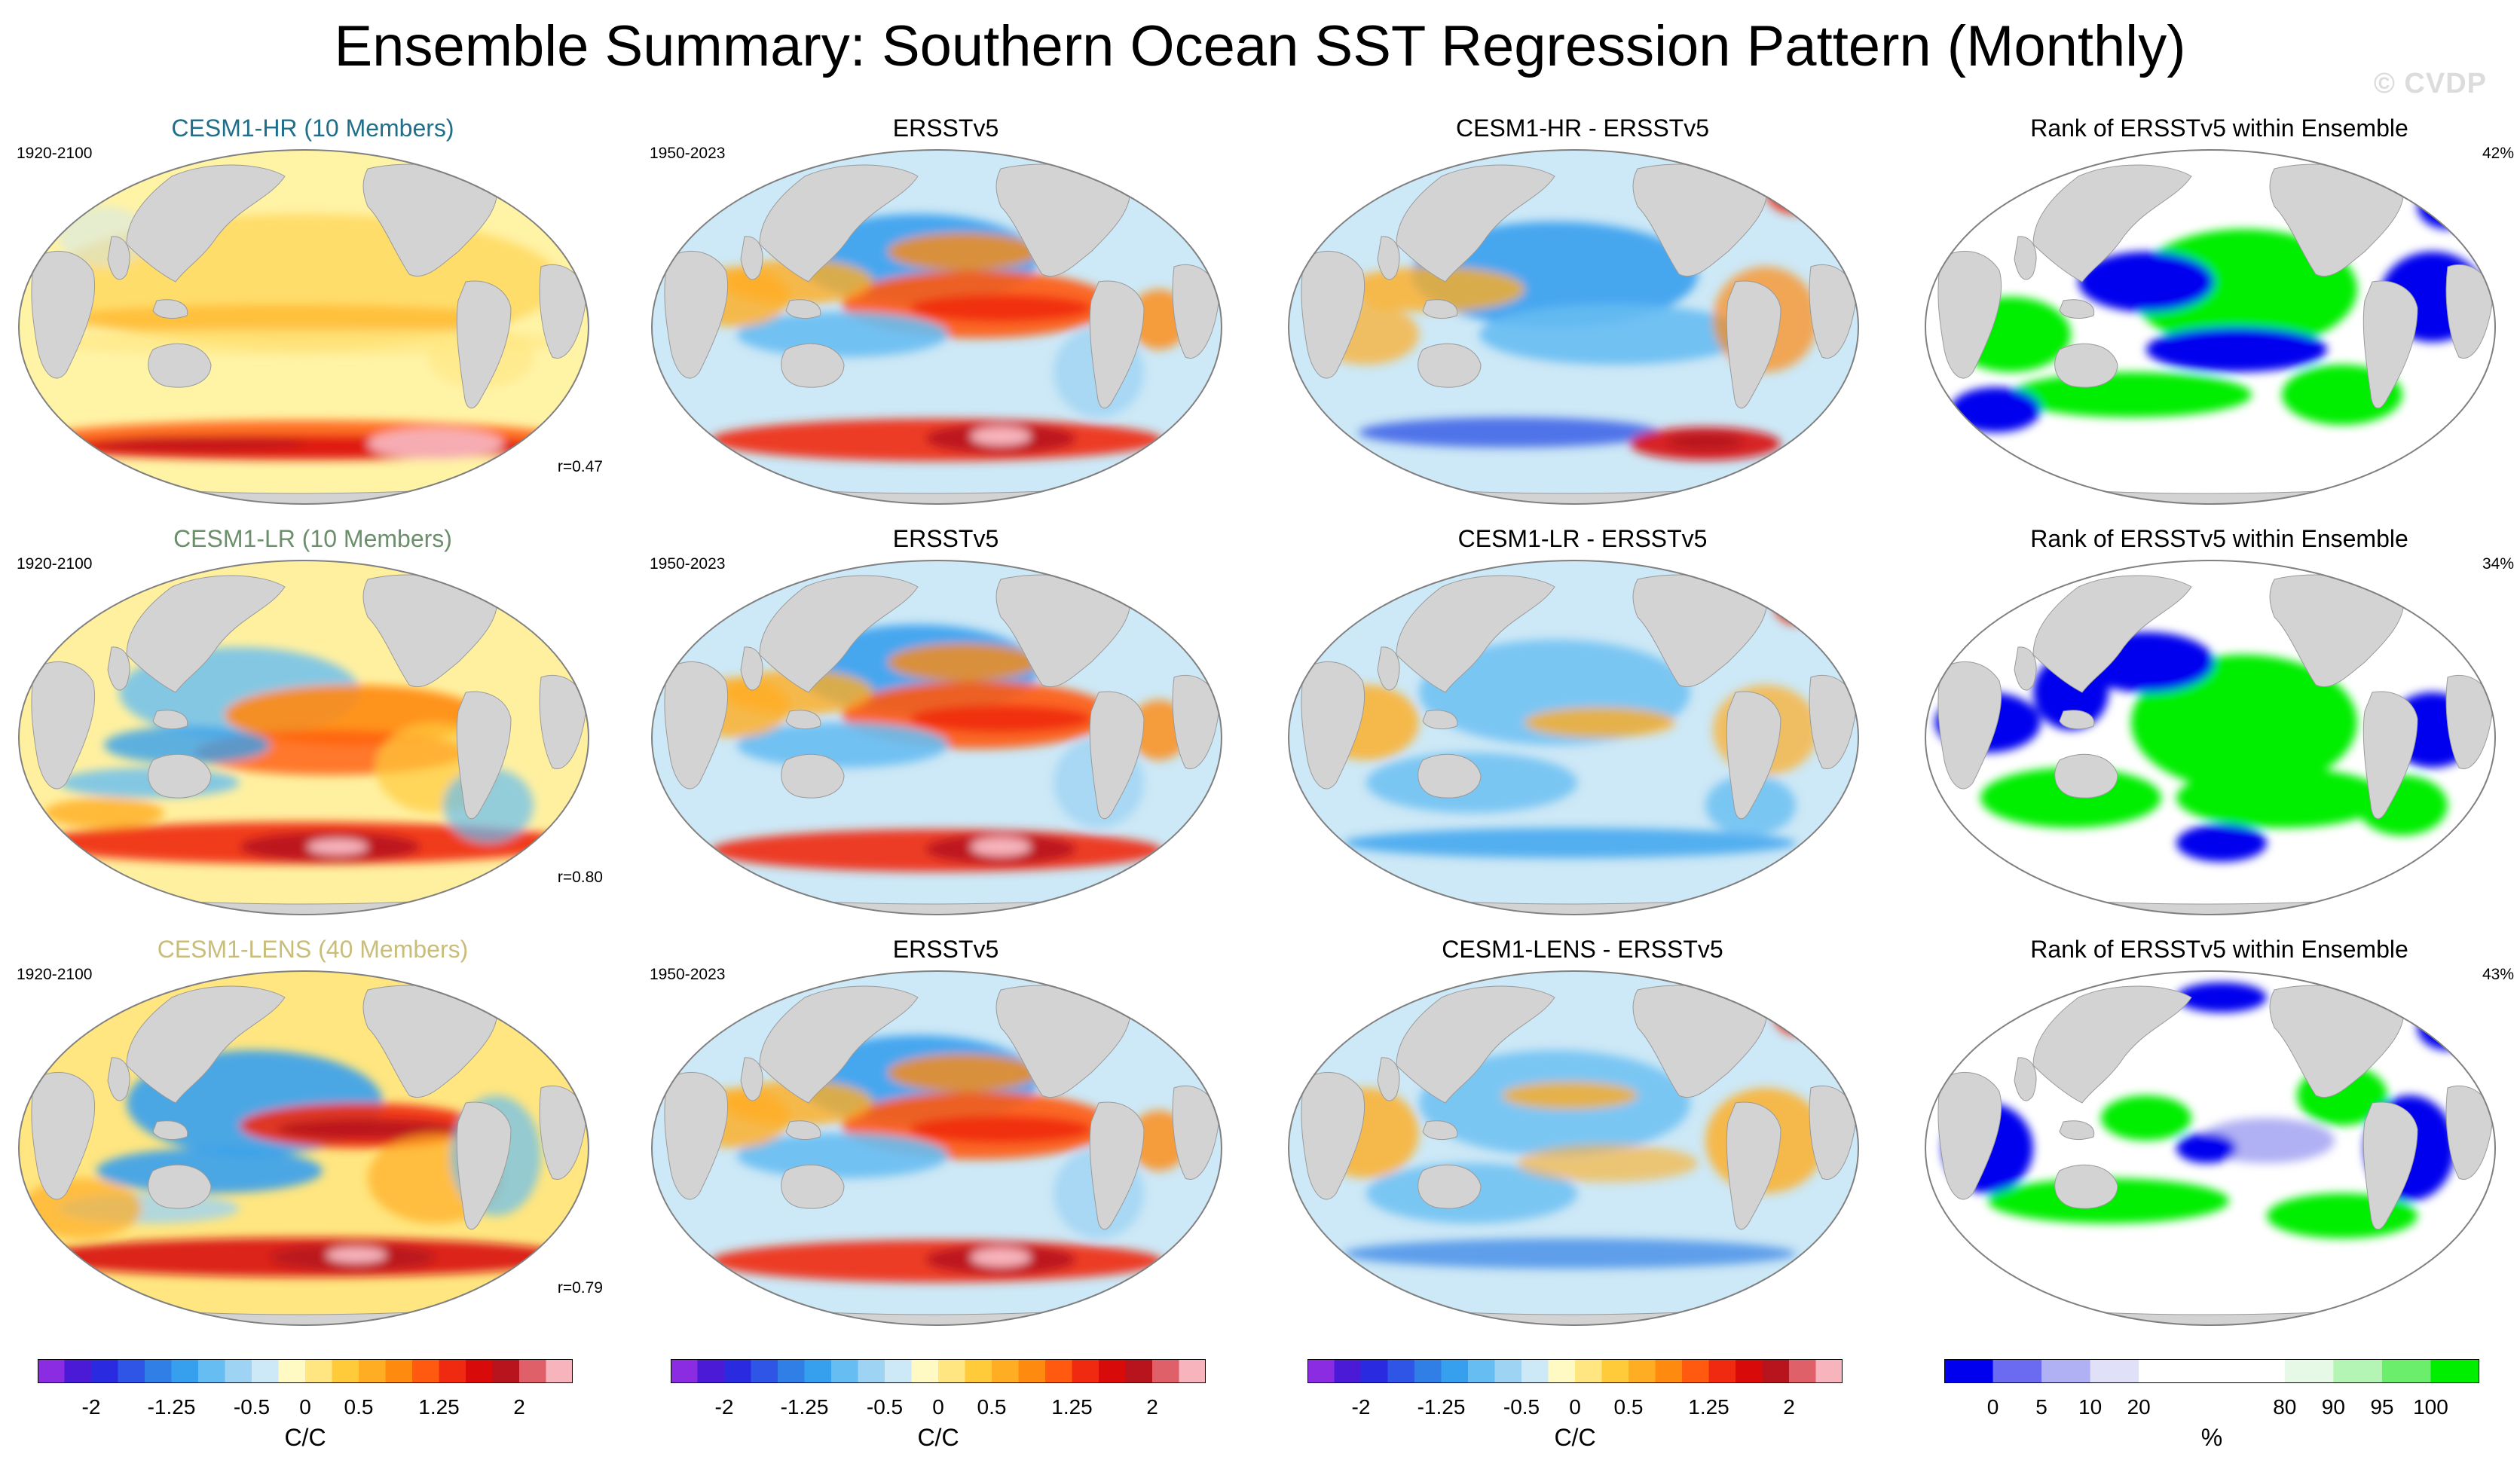  Describe the element at coordinates (2285, 1407) in the screenshot. I see `colorbar-tick-label: 80` at that location.